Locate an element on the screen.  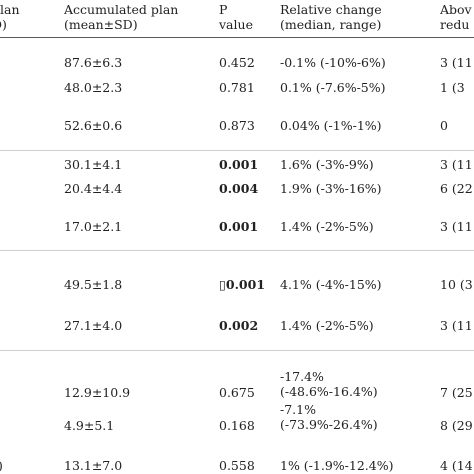
row-9-accumulated: 12.9±10.9 is located at coordinates (97, 392).